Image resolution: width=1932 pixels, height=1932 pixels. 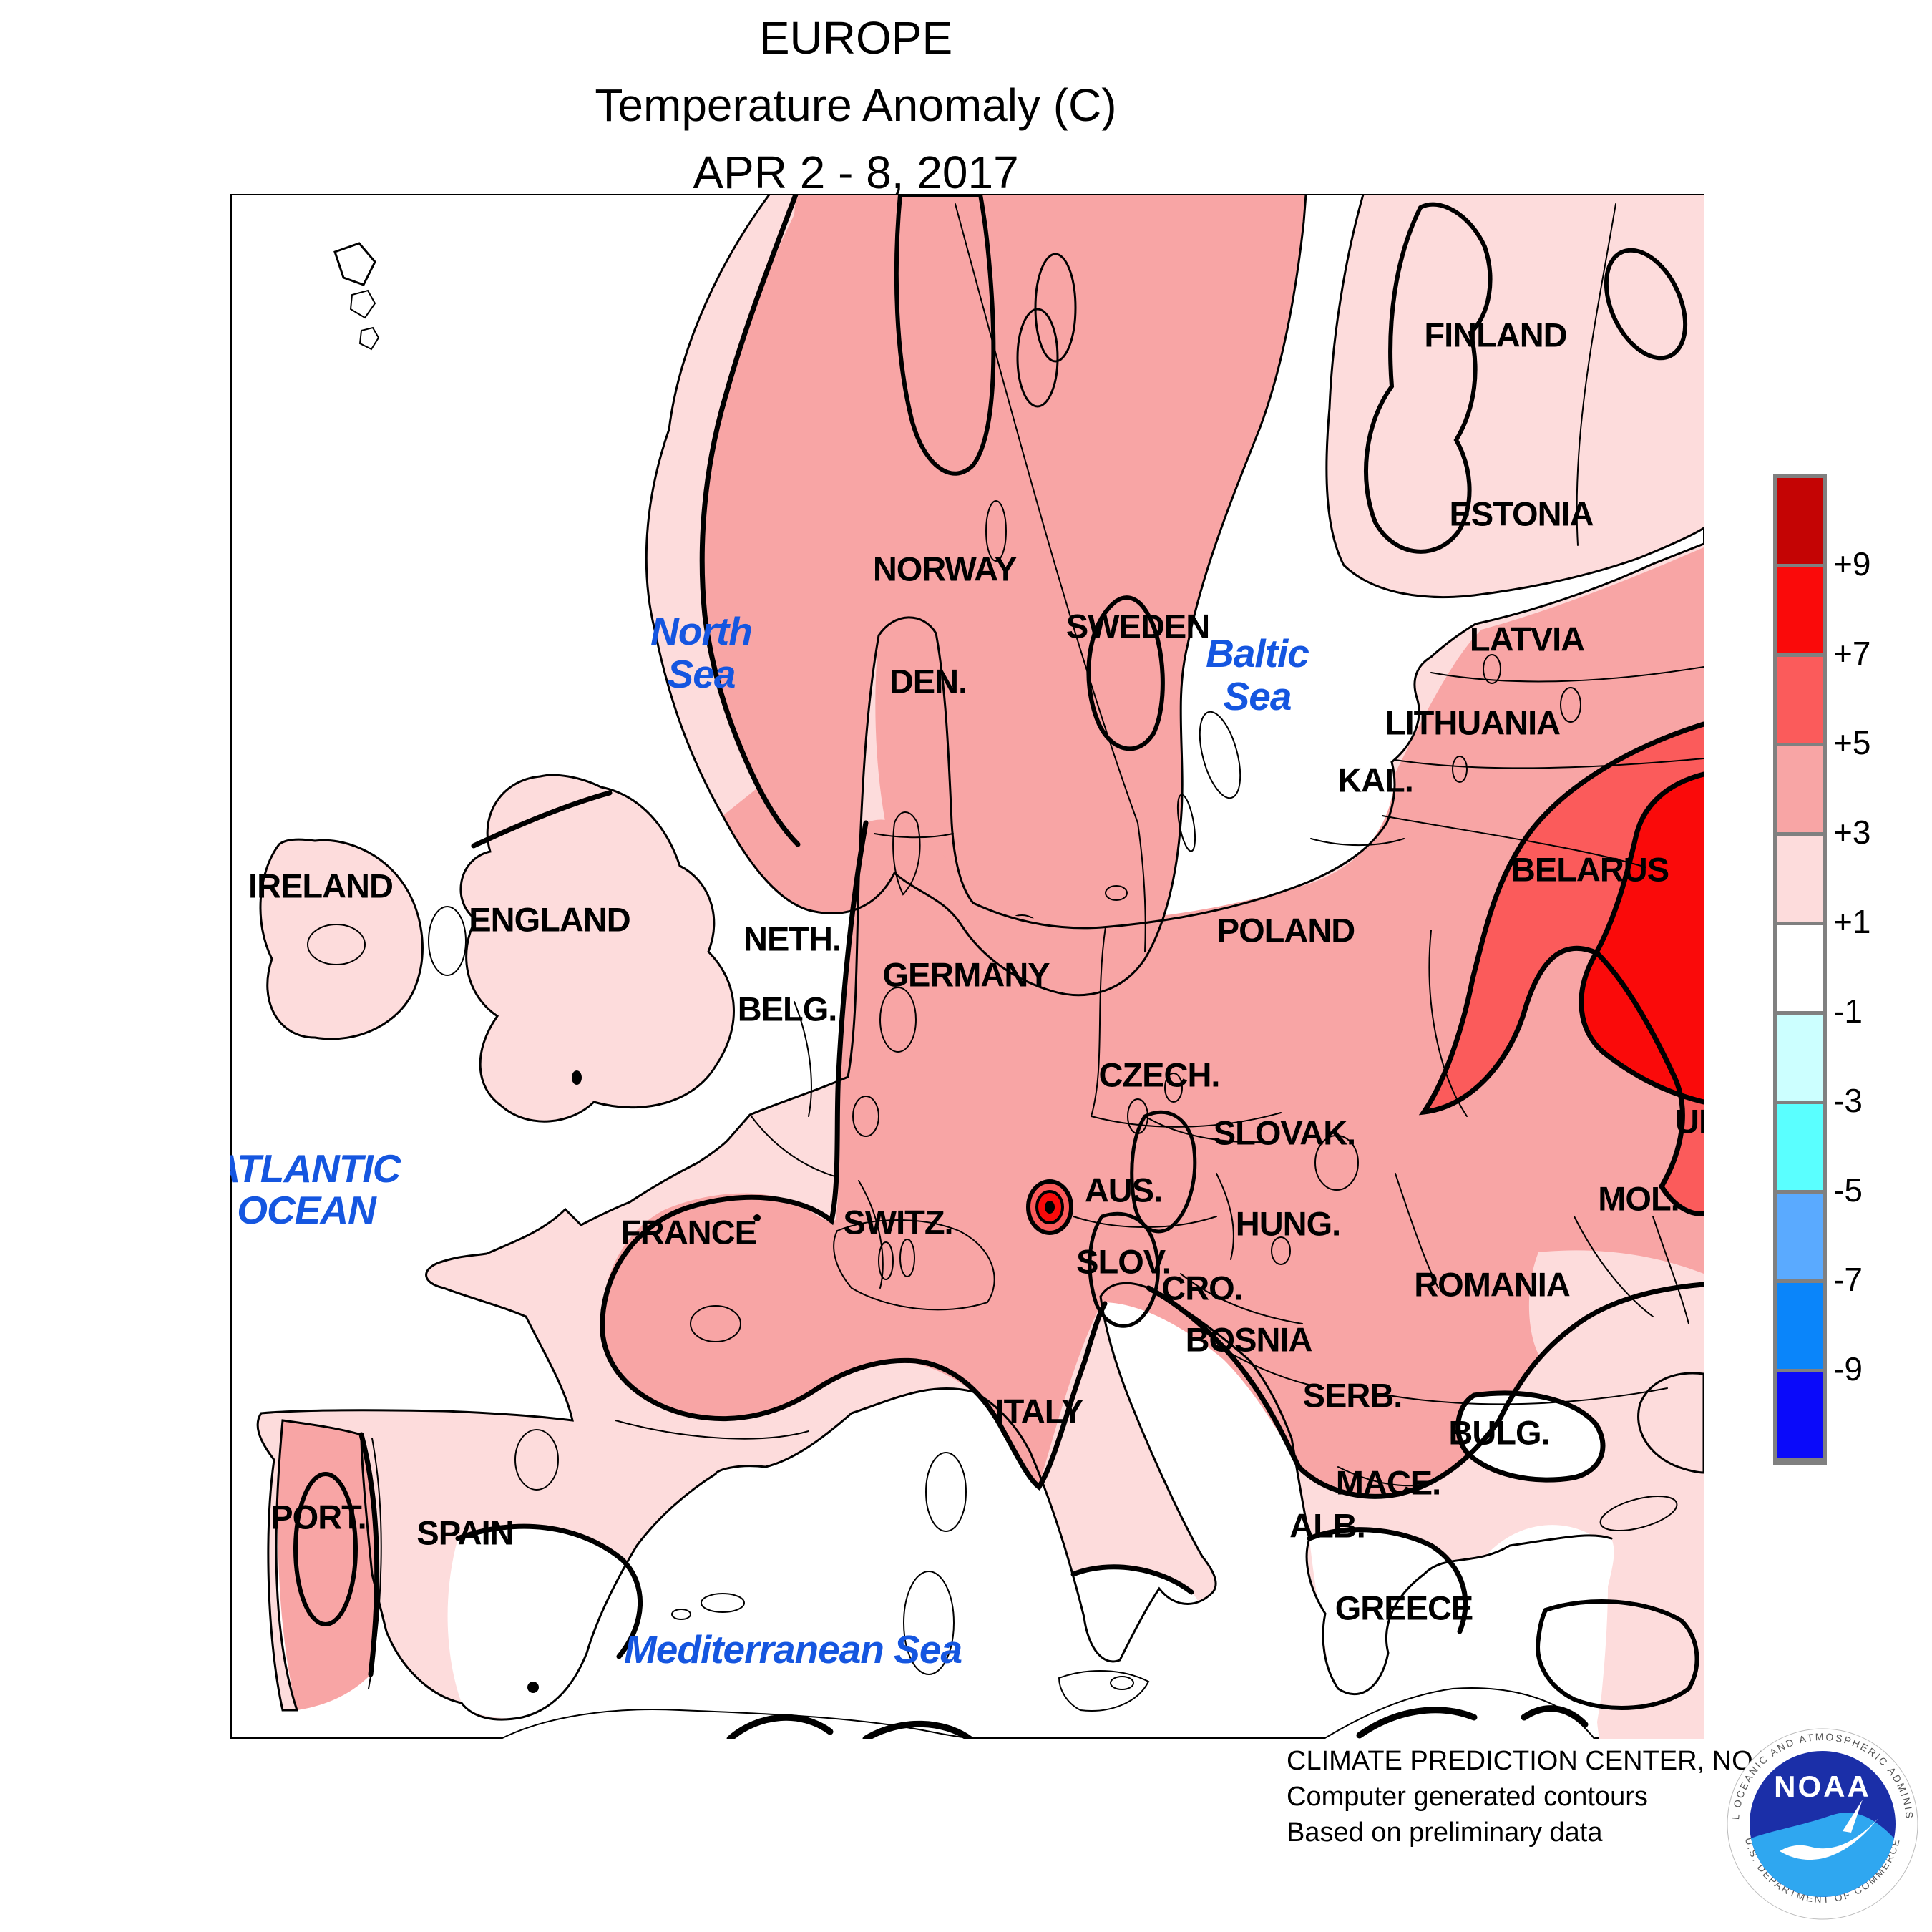 What do you see at coordinates (1284, 1132) in the screenshot?
I see `country-label-slovakia: SLOVAK.` at bounding box center [1284, 1132].